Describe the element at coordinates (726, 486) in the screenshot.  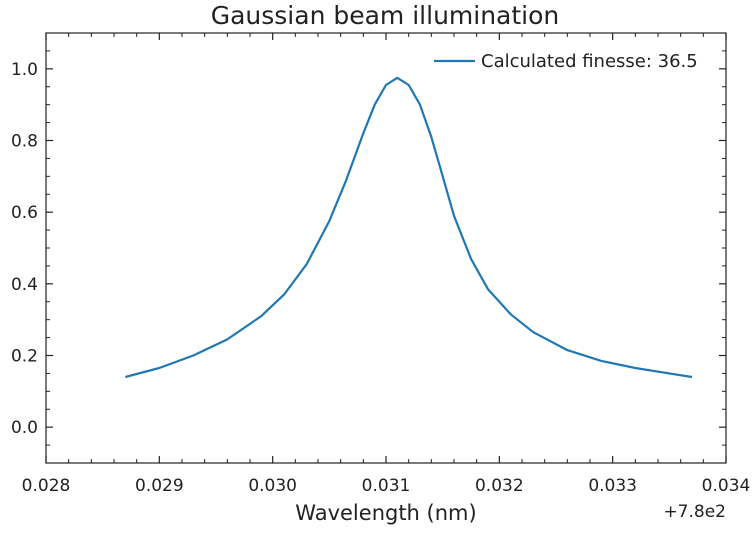
I see `x-tick-label: 0.034` at that location.